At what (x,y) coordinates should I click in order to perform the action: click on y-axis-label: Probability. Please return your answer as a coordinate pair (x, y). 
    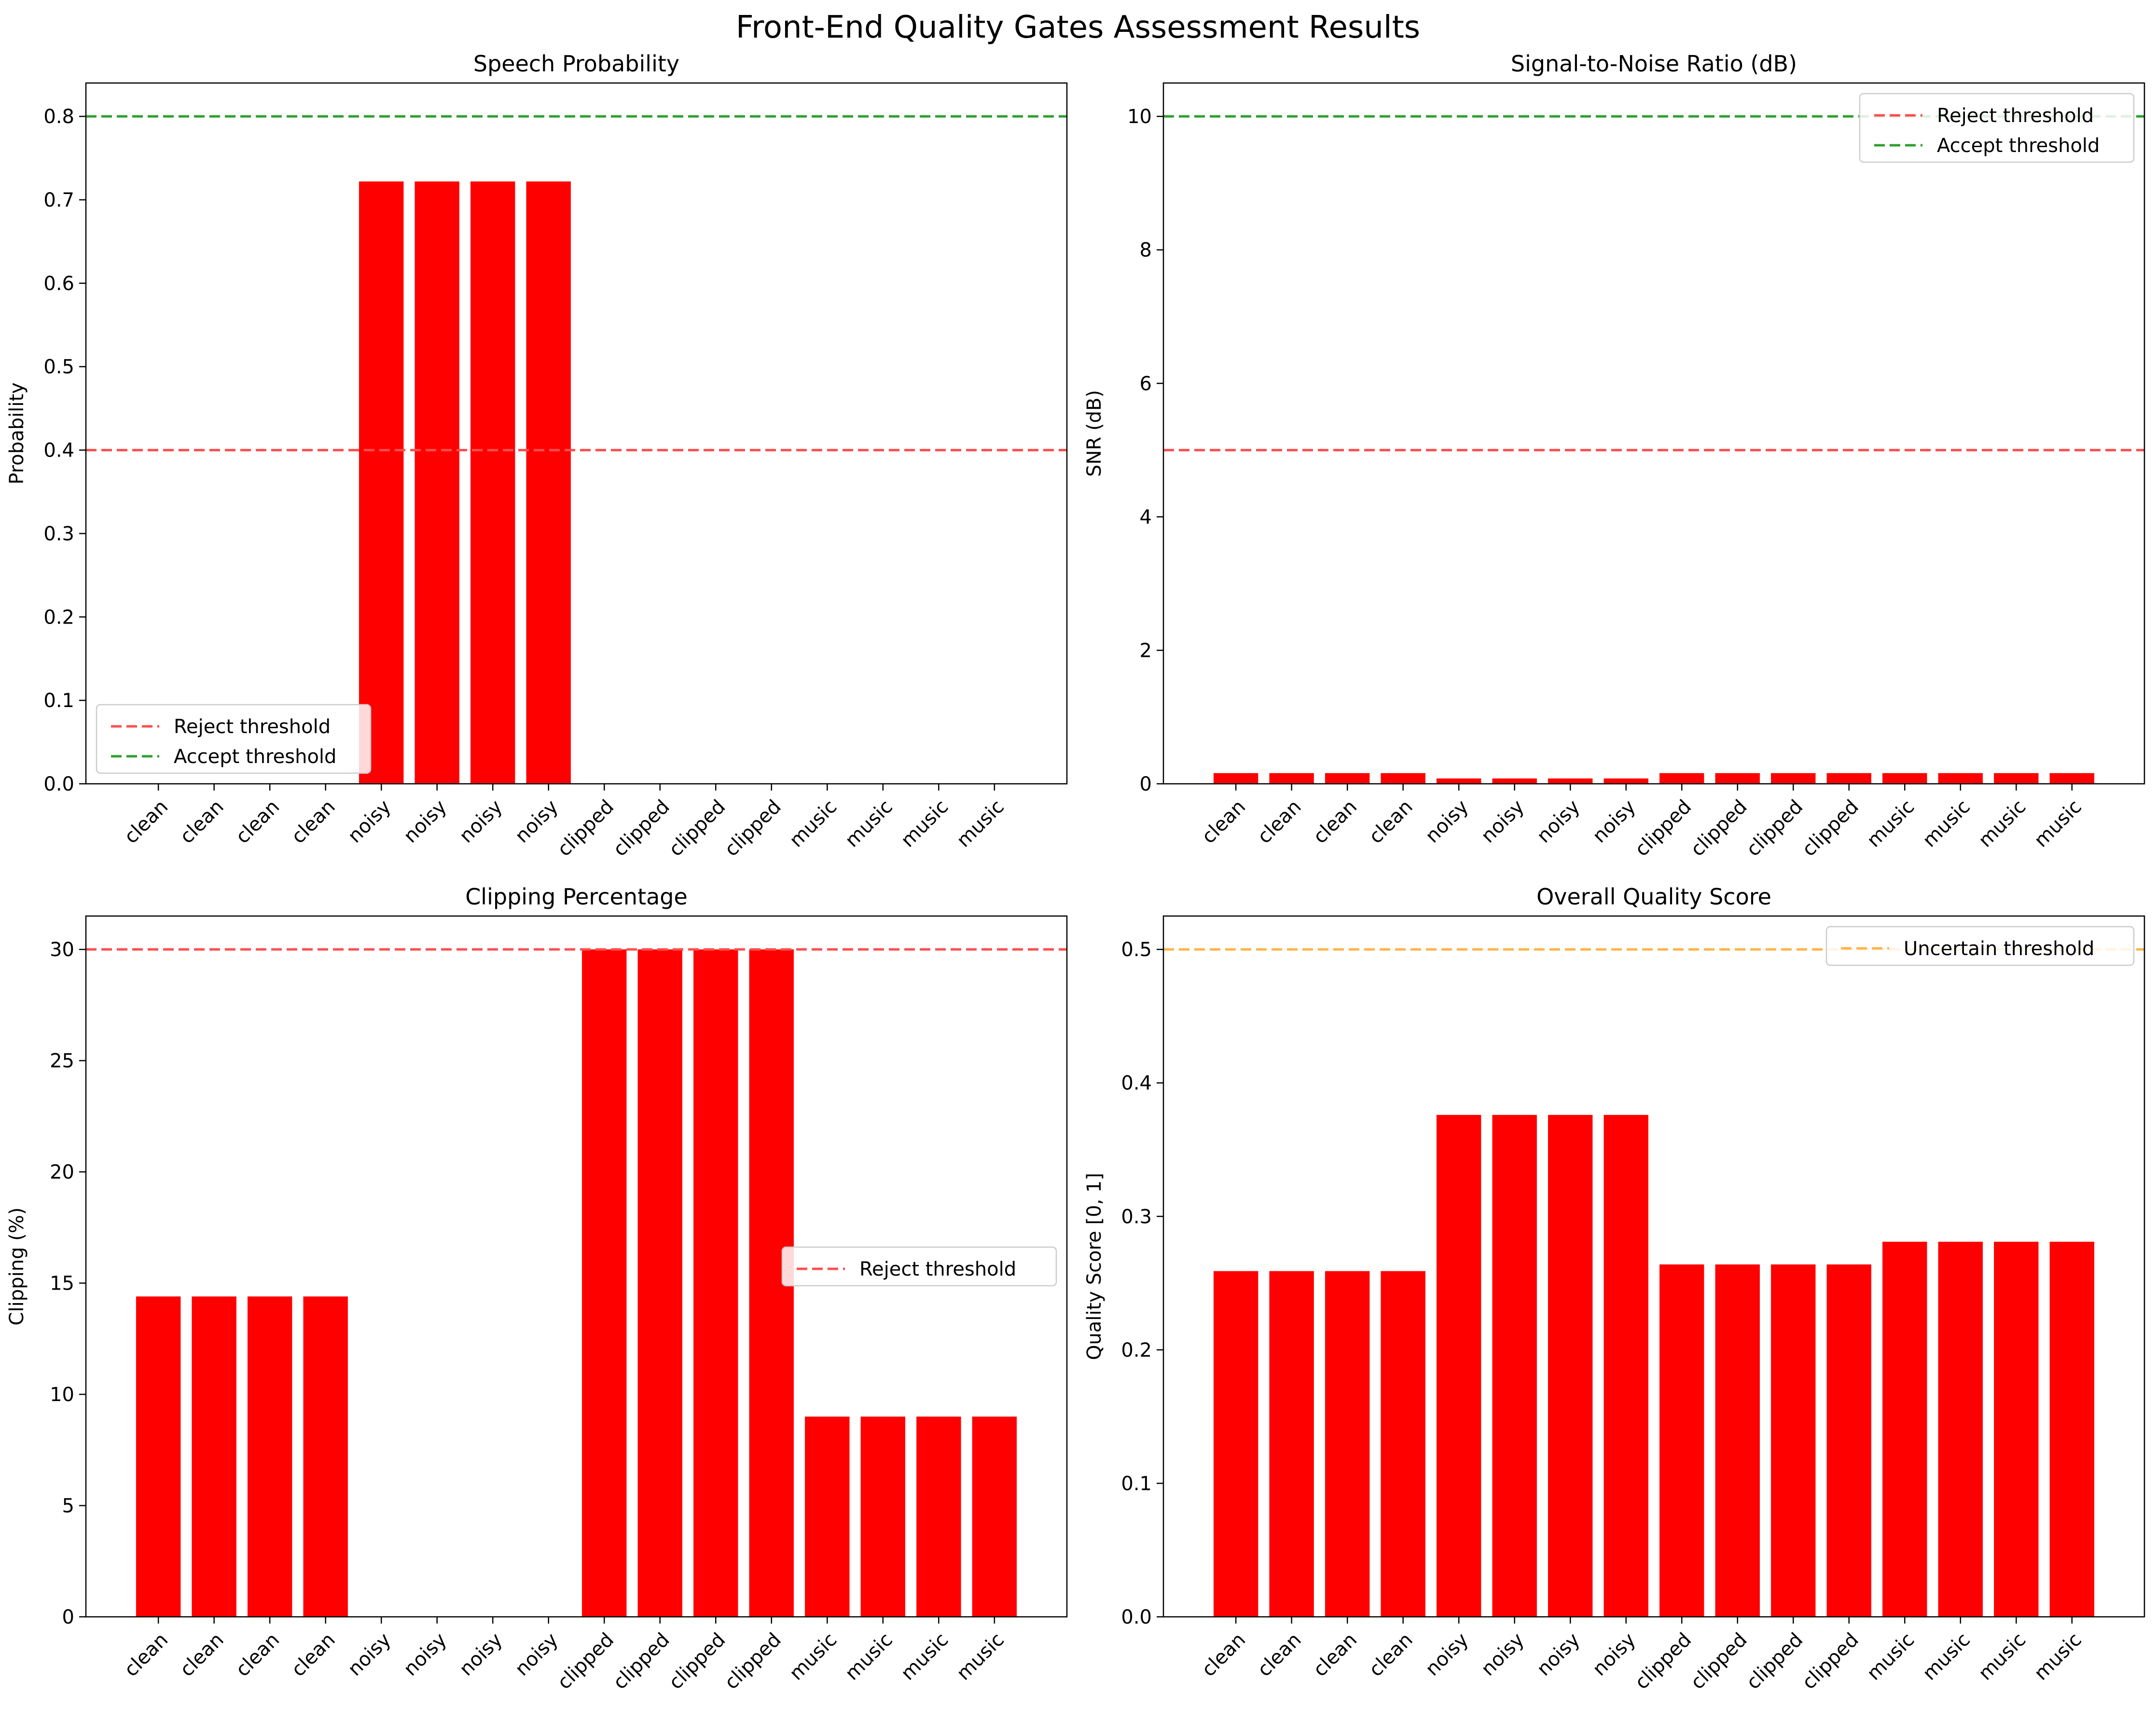
    Looking at the image, I should click on (17, 433).